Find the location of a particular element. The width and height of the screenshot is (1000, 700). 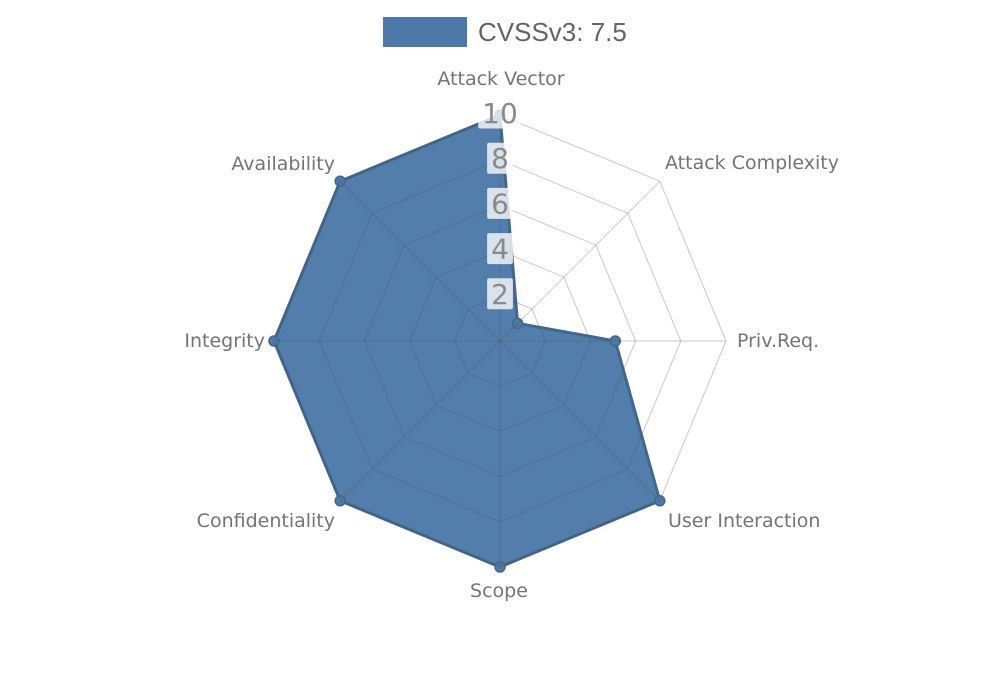

tick-label: 4 is located at coordinates (500, 249).